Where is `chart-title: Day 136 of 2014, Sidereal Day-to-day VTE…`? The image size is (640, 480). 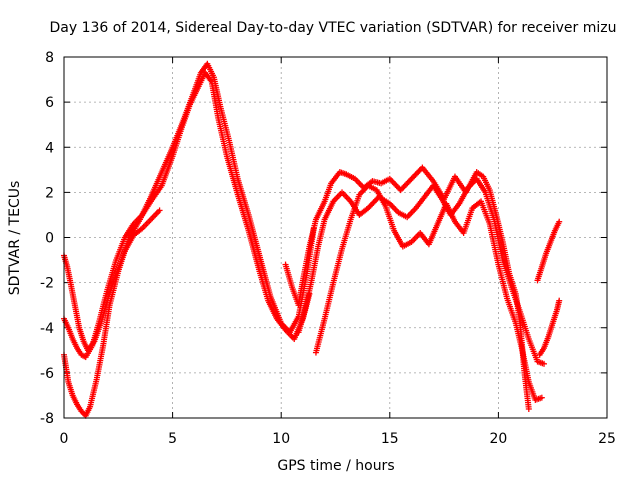
chart-title: Day 136 of 2014, Sidereal Day-to-day VTE… is located at coordinates (333, 28).